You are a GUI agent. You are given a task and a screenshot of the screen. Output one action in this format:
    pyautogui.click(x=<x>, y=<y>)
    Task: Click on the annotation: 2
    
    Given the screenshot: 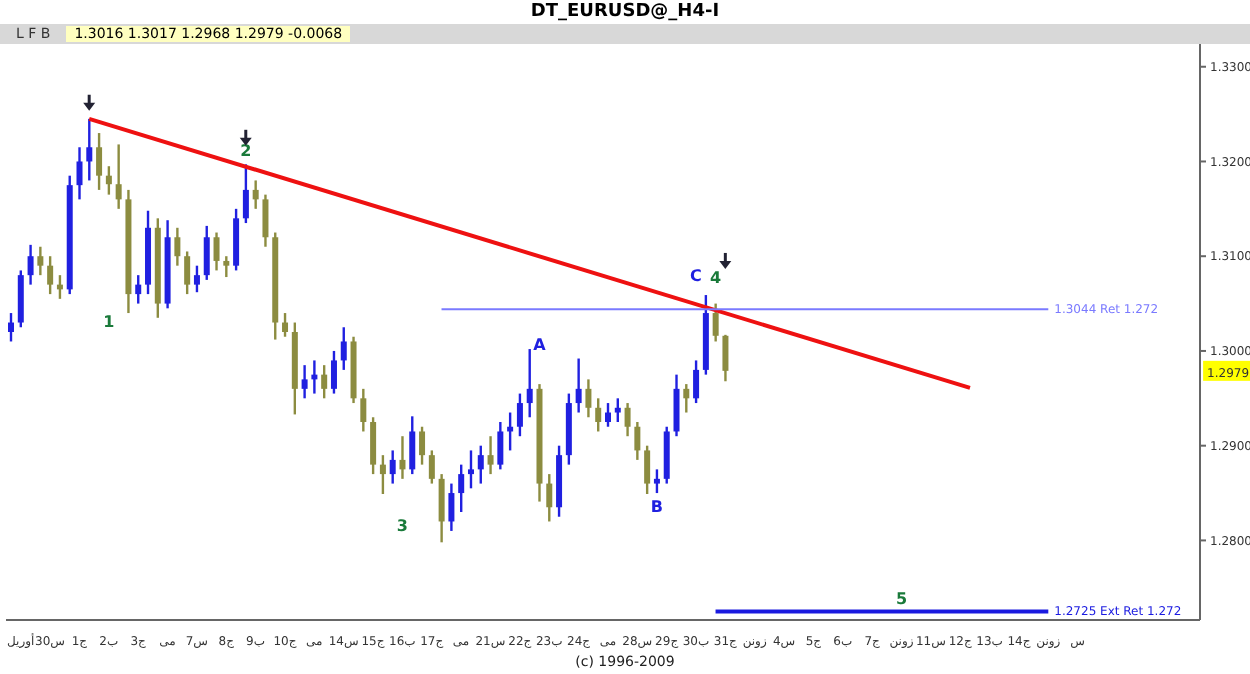 What is the action you would take?
    pyautogui.click(x=246, y=151)
    